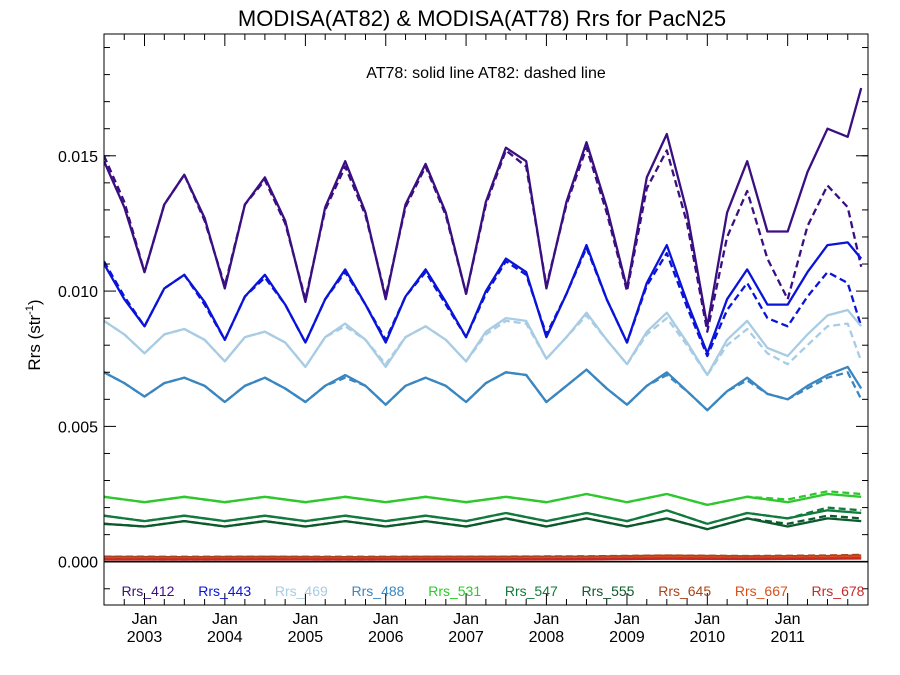  Describe the element at coordinates (225, 637) in the screenshot. I see `x-tick-year: 2004` at that location.